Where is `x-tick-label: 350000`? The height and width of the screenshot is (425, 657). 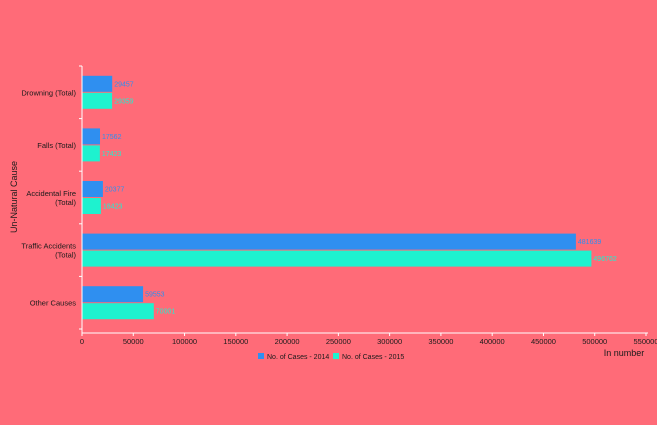 x-tick-label: 350000 is located at coordinates (440, 341).